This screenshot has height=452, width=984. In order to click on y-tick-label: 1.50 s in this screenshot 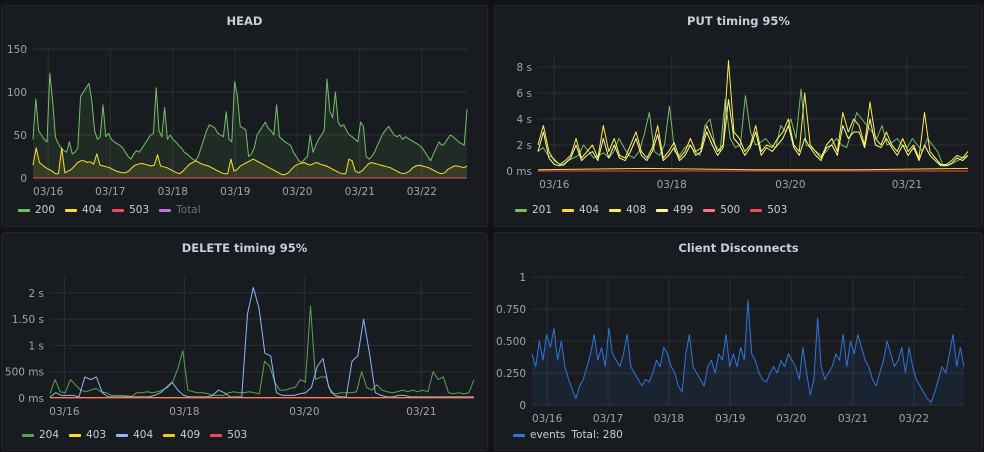, I will do `click(28, 320)`.